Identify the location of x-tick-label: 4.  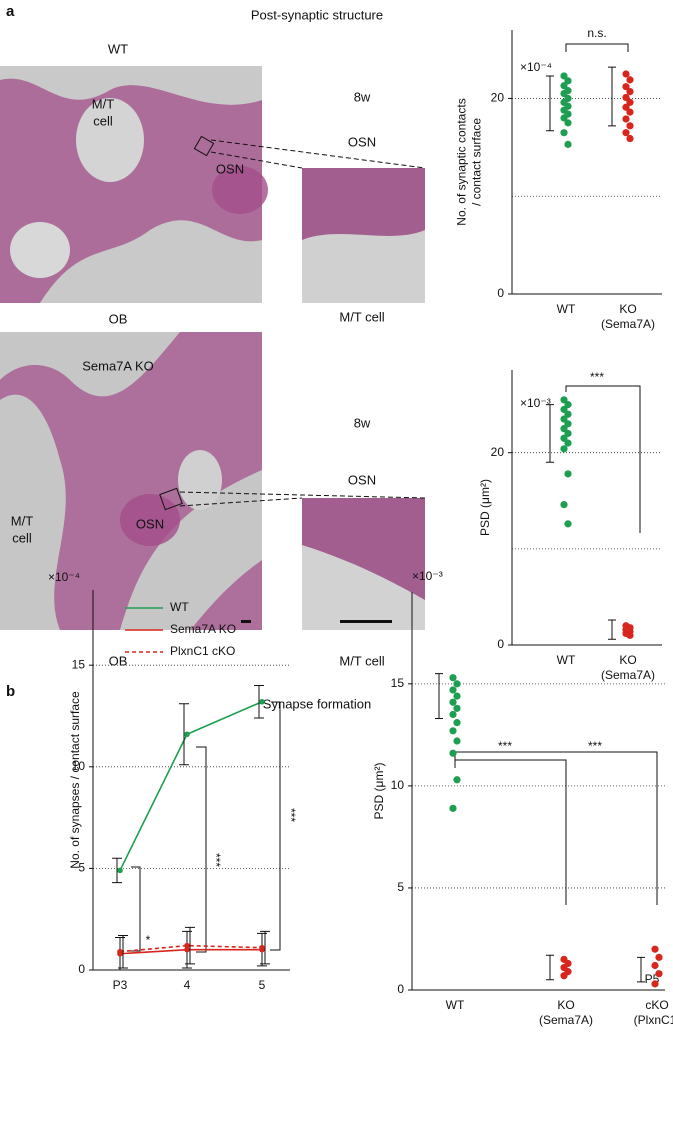
(187, 985).